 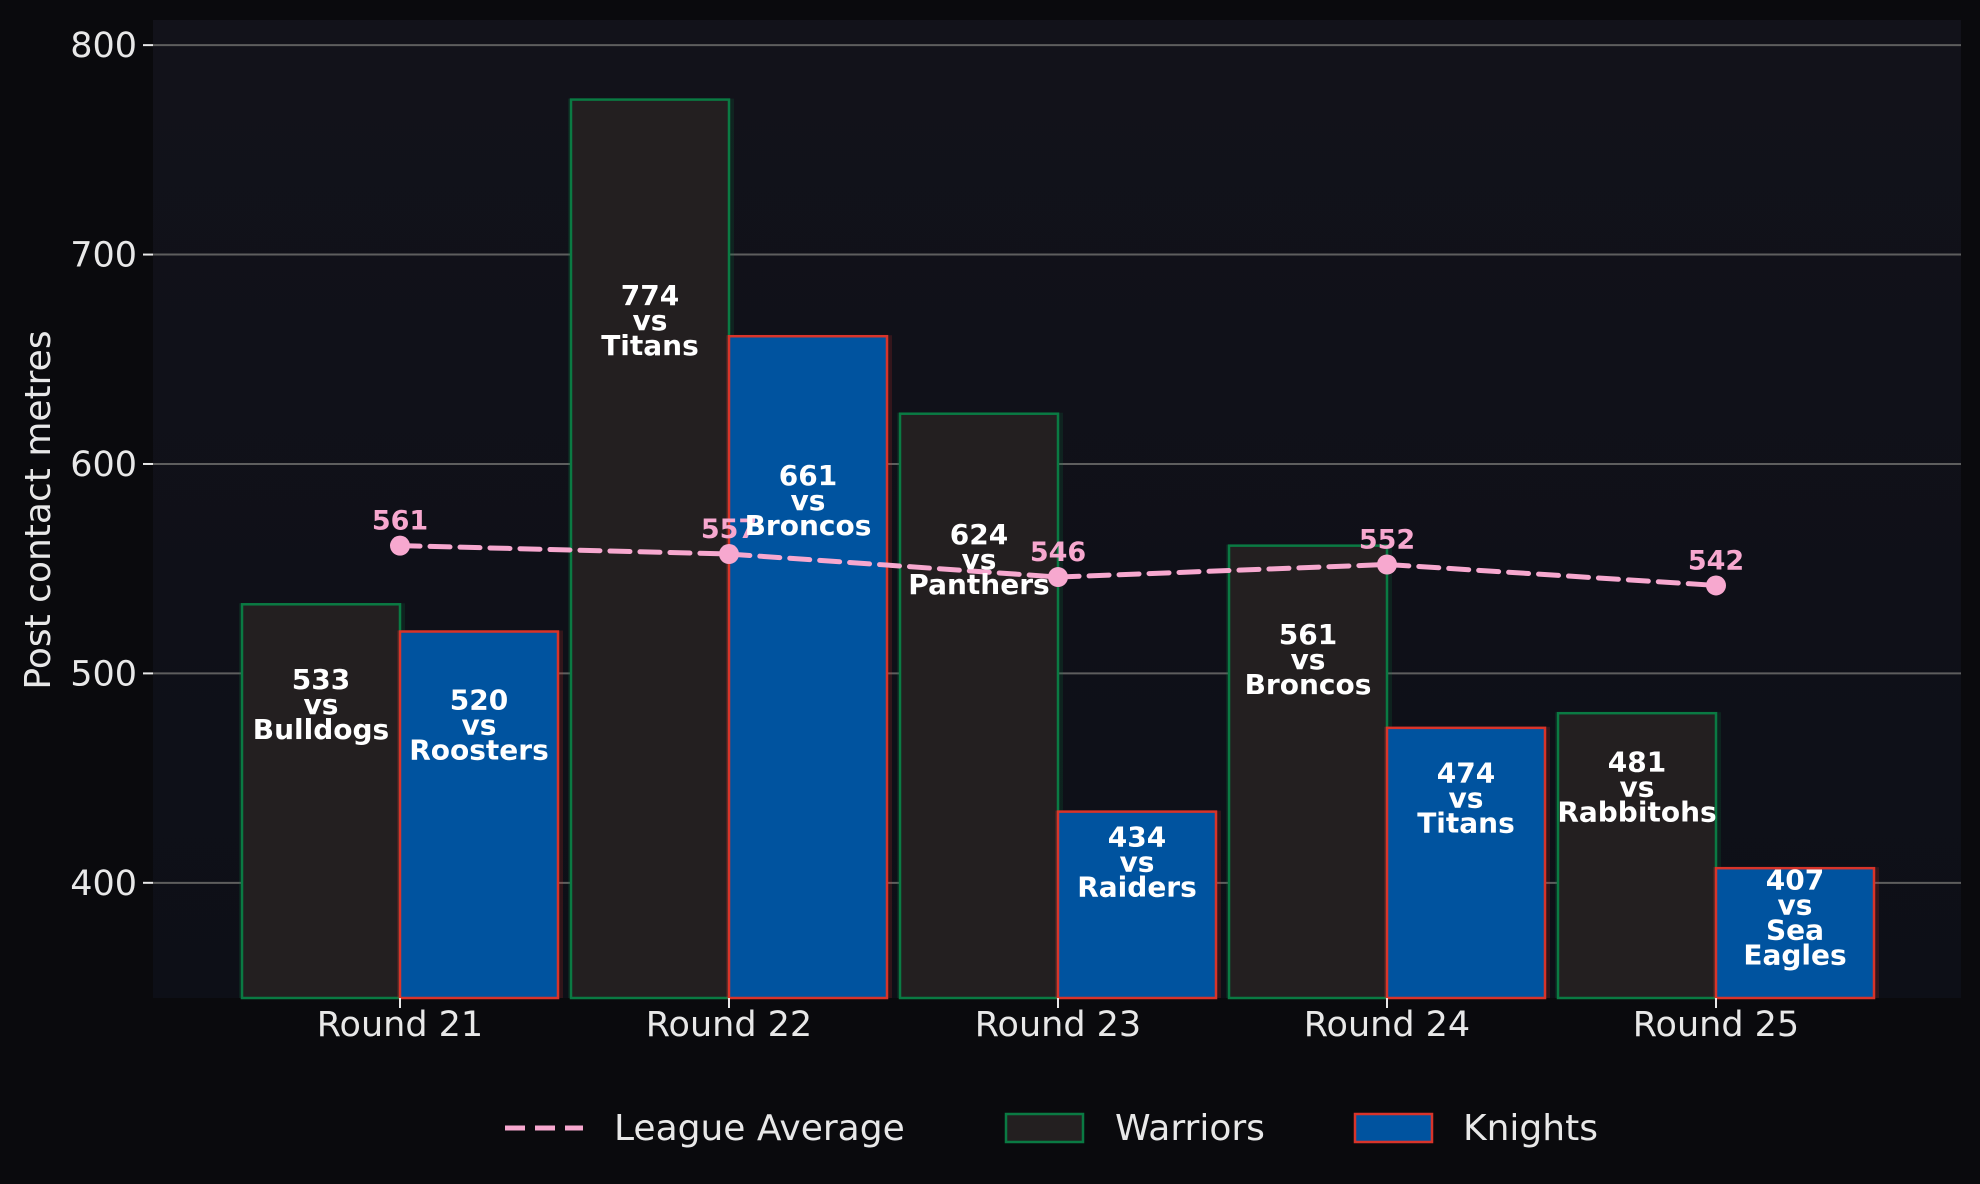 What do you see at coordinates (103, 674) in the screenshot?
I see `y-tick-label-500: 500` at bounding box center [103, 674].